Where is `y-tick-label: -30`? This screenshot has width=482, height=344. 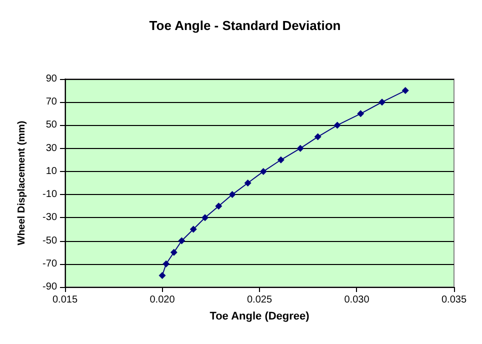 y-tick-label: -30 is located at coordinates (50, 218).